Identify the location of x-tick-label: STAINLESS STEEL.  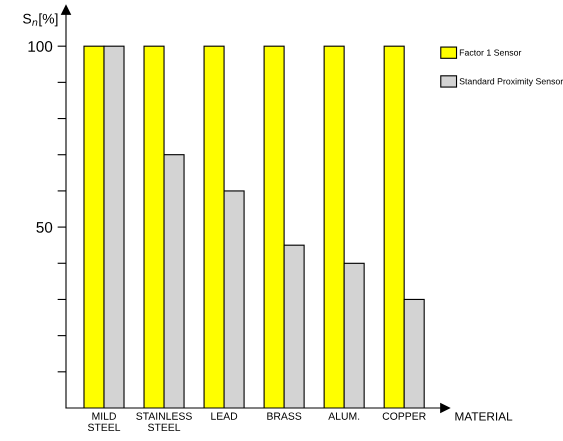
(164, 422).